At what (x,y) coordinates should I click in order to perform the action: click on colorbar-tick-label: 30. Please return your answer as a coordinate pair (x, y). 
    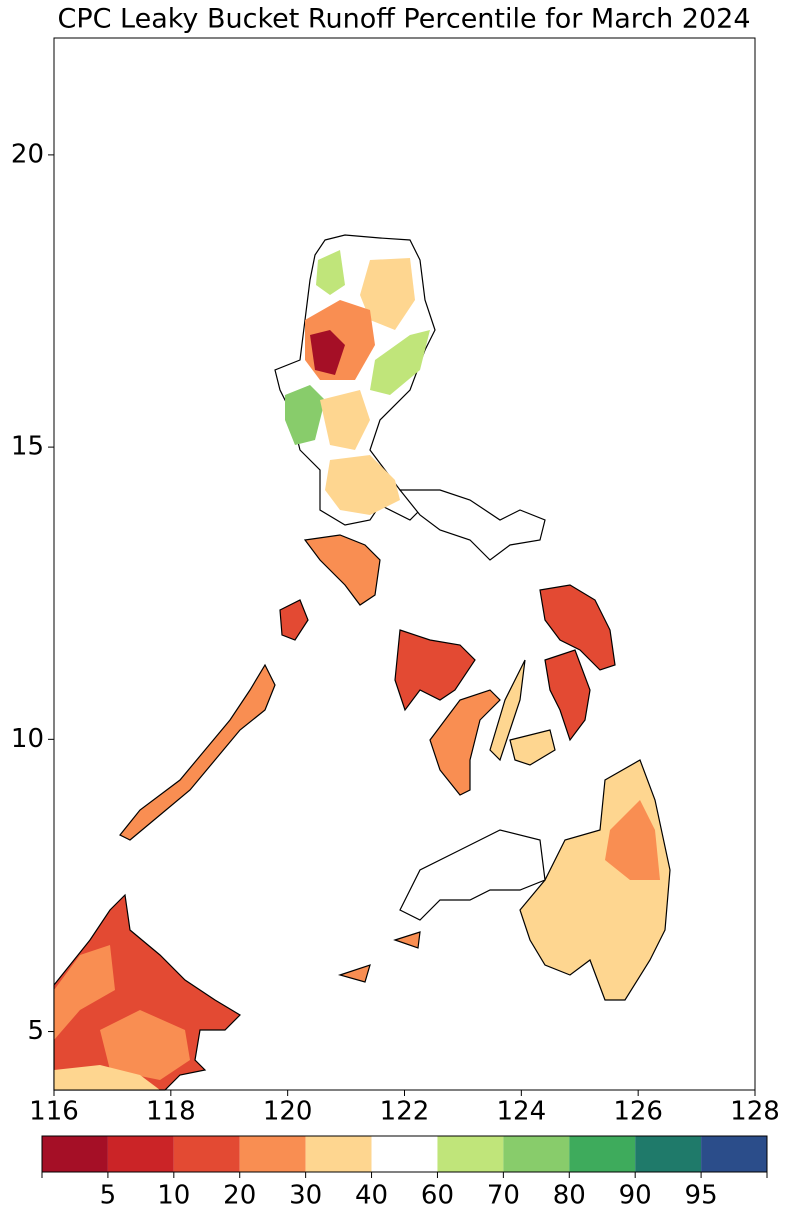
    Looking at the image, I should click on (305, 1196).